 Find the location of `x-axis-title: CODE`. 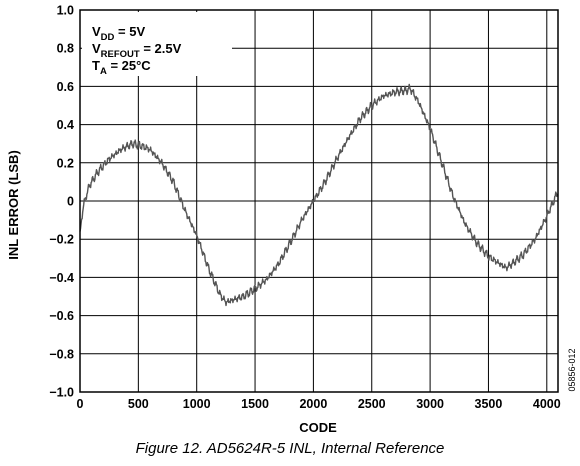

x-axis-title: CODE is located at coordinates (318, 427).